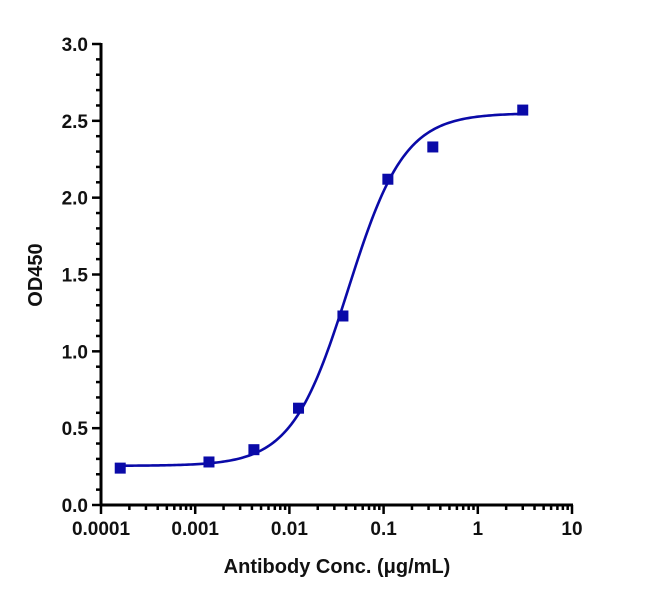 This screenshot has height=602, width=650. I want to click on x-tick-label: 0.001, so click(195, 529).